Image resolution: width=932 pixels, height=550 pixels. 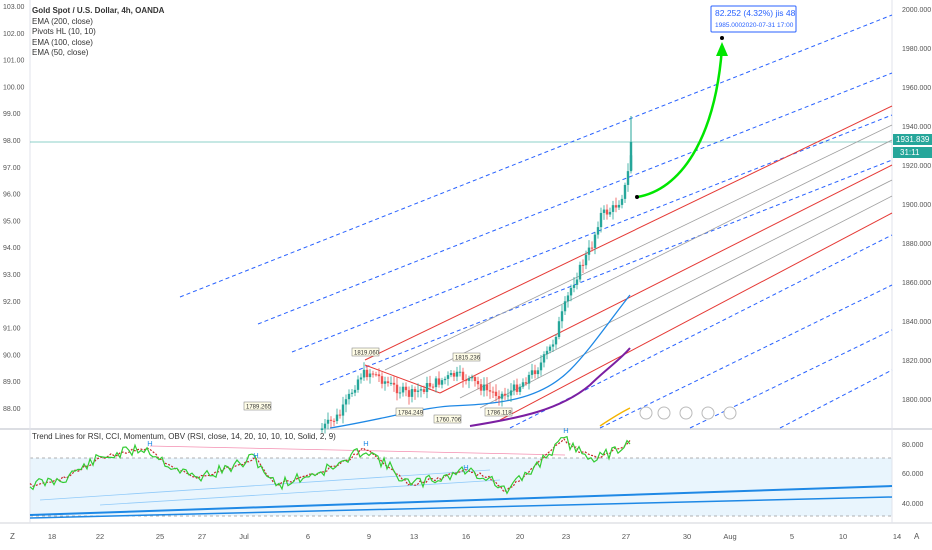 I want to click on indicator-ema-100: EMA (100, close), so click(x=62, y=42).